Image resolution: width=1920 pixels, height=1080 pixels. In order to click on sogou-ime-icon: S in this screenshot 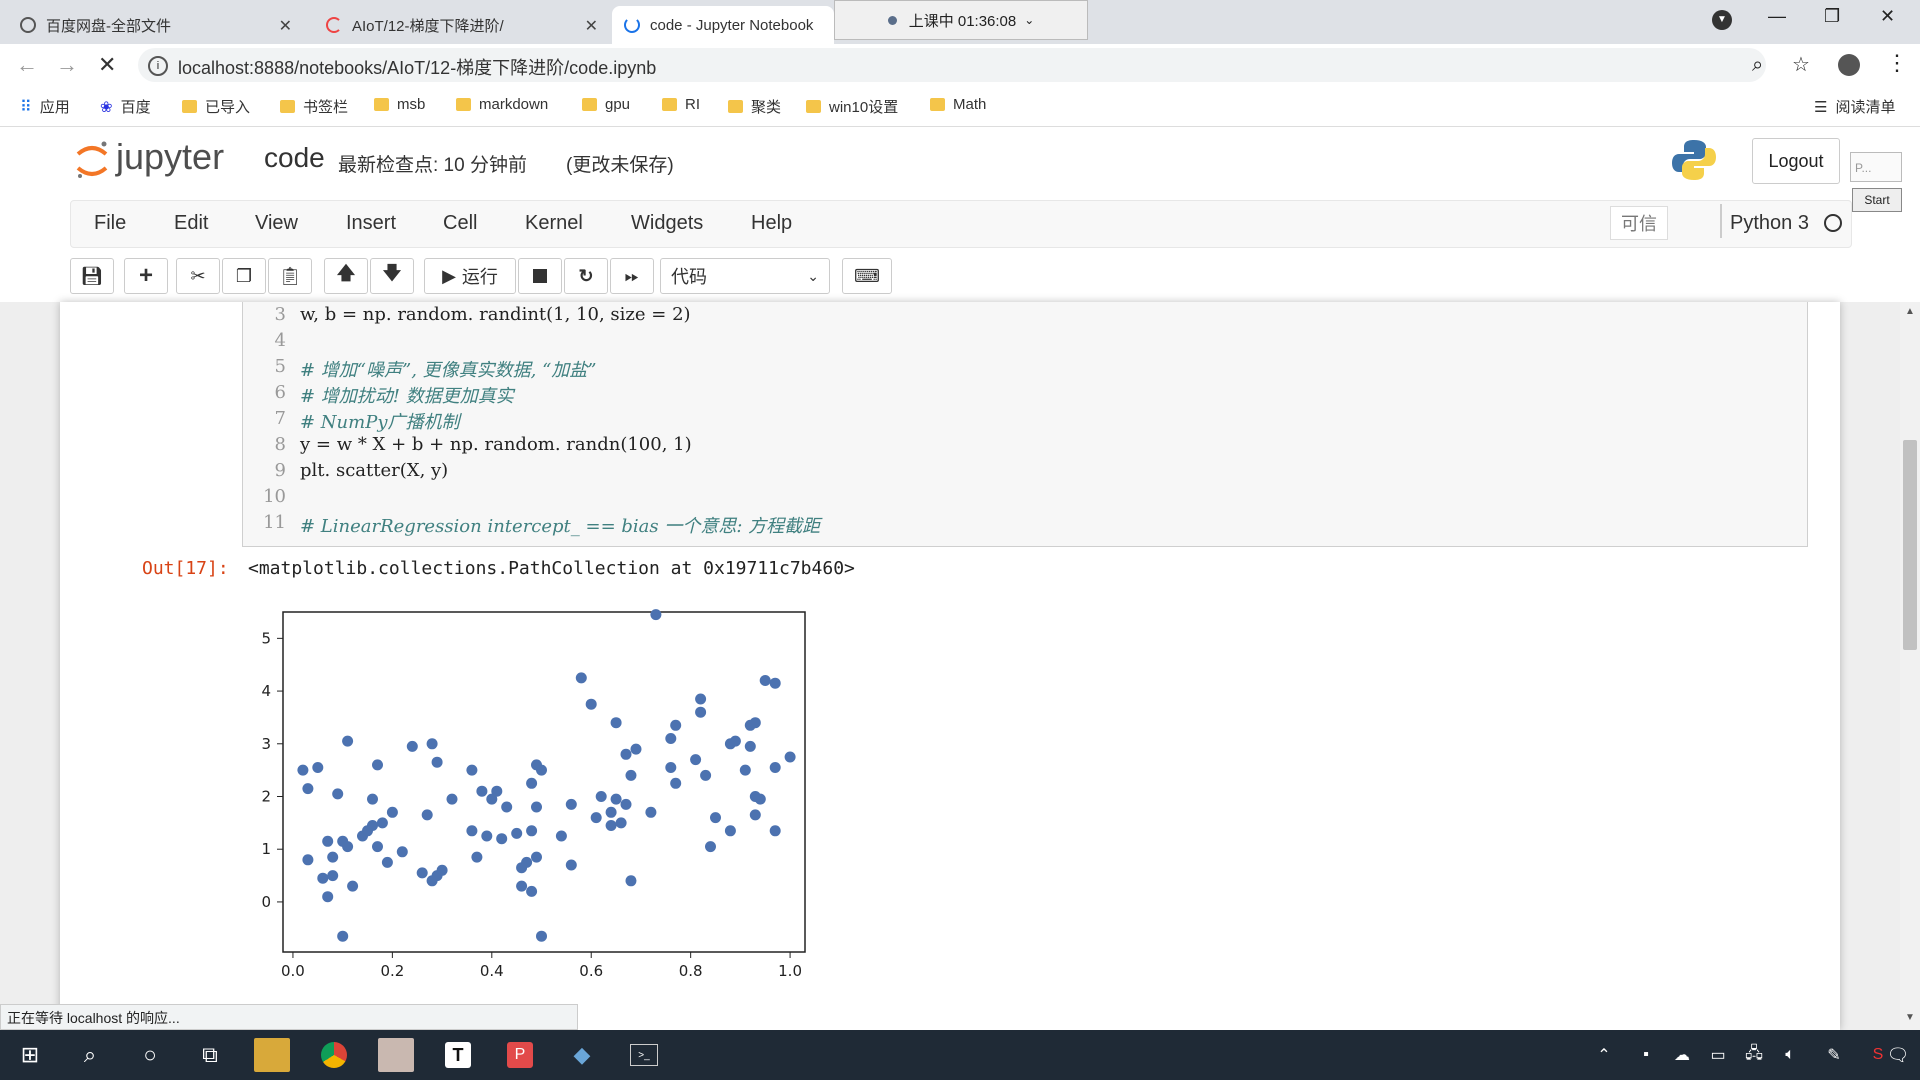, I will do `click(1878, 1054)`.